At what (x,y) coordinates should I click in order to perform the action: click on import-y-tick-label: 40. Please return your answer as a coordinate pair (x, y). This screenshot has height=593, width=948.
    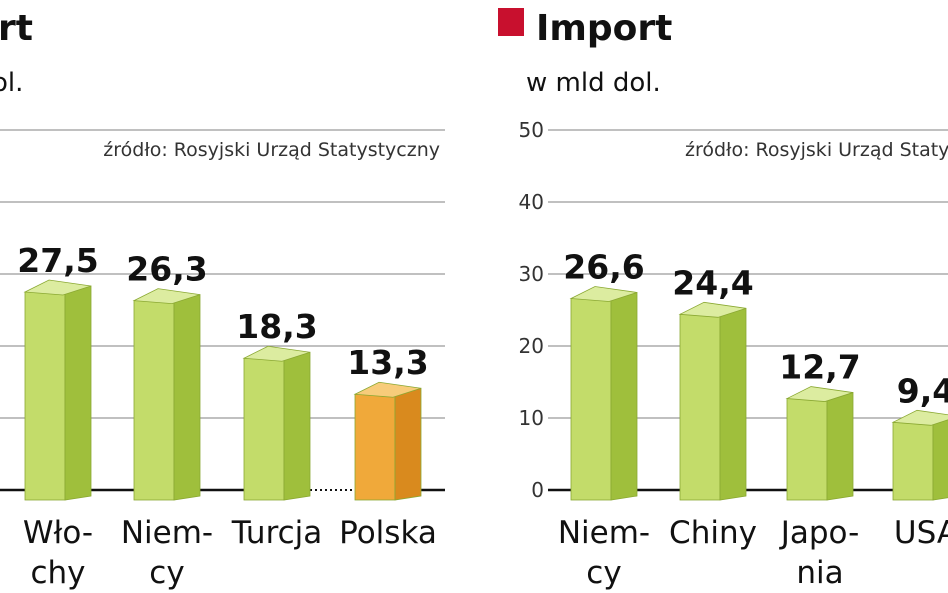
    Looking at the image, I should click on (531, 202).